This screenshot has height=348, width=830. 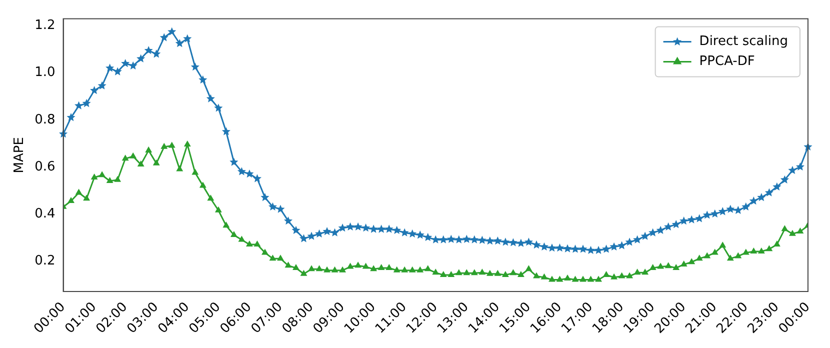 I want to click on legend-label: Direct scaling, so click(x=743, y=42).